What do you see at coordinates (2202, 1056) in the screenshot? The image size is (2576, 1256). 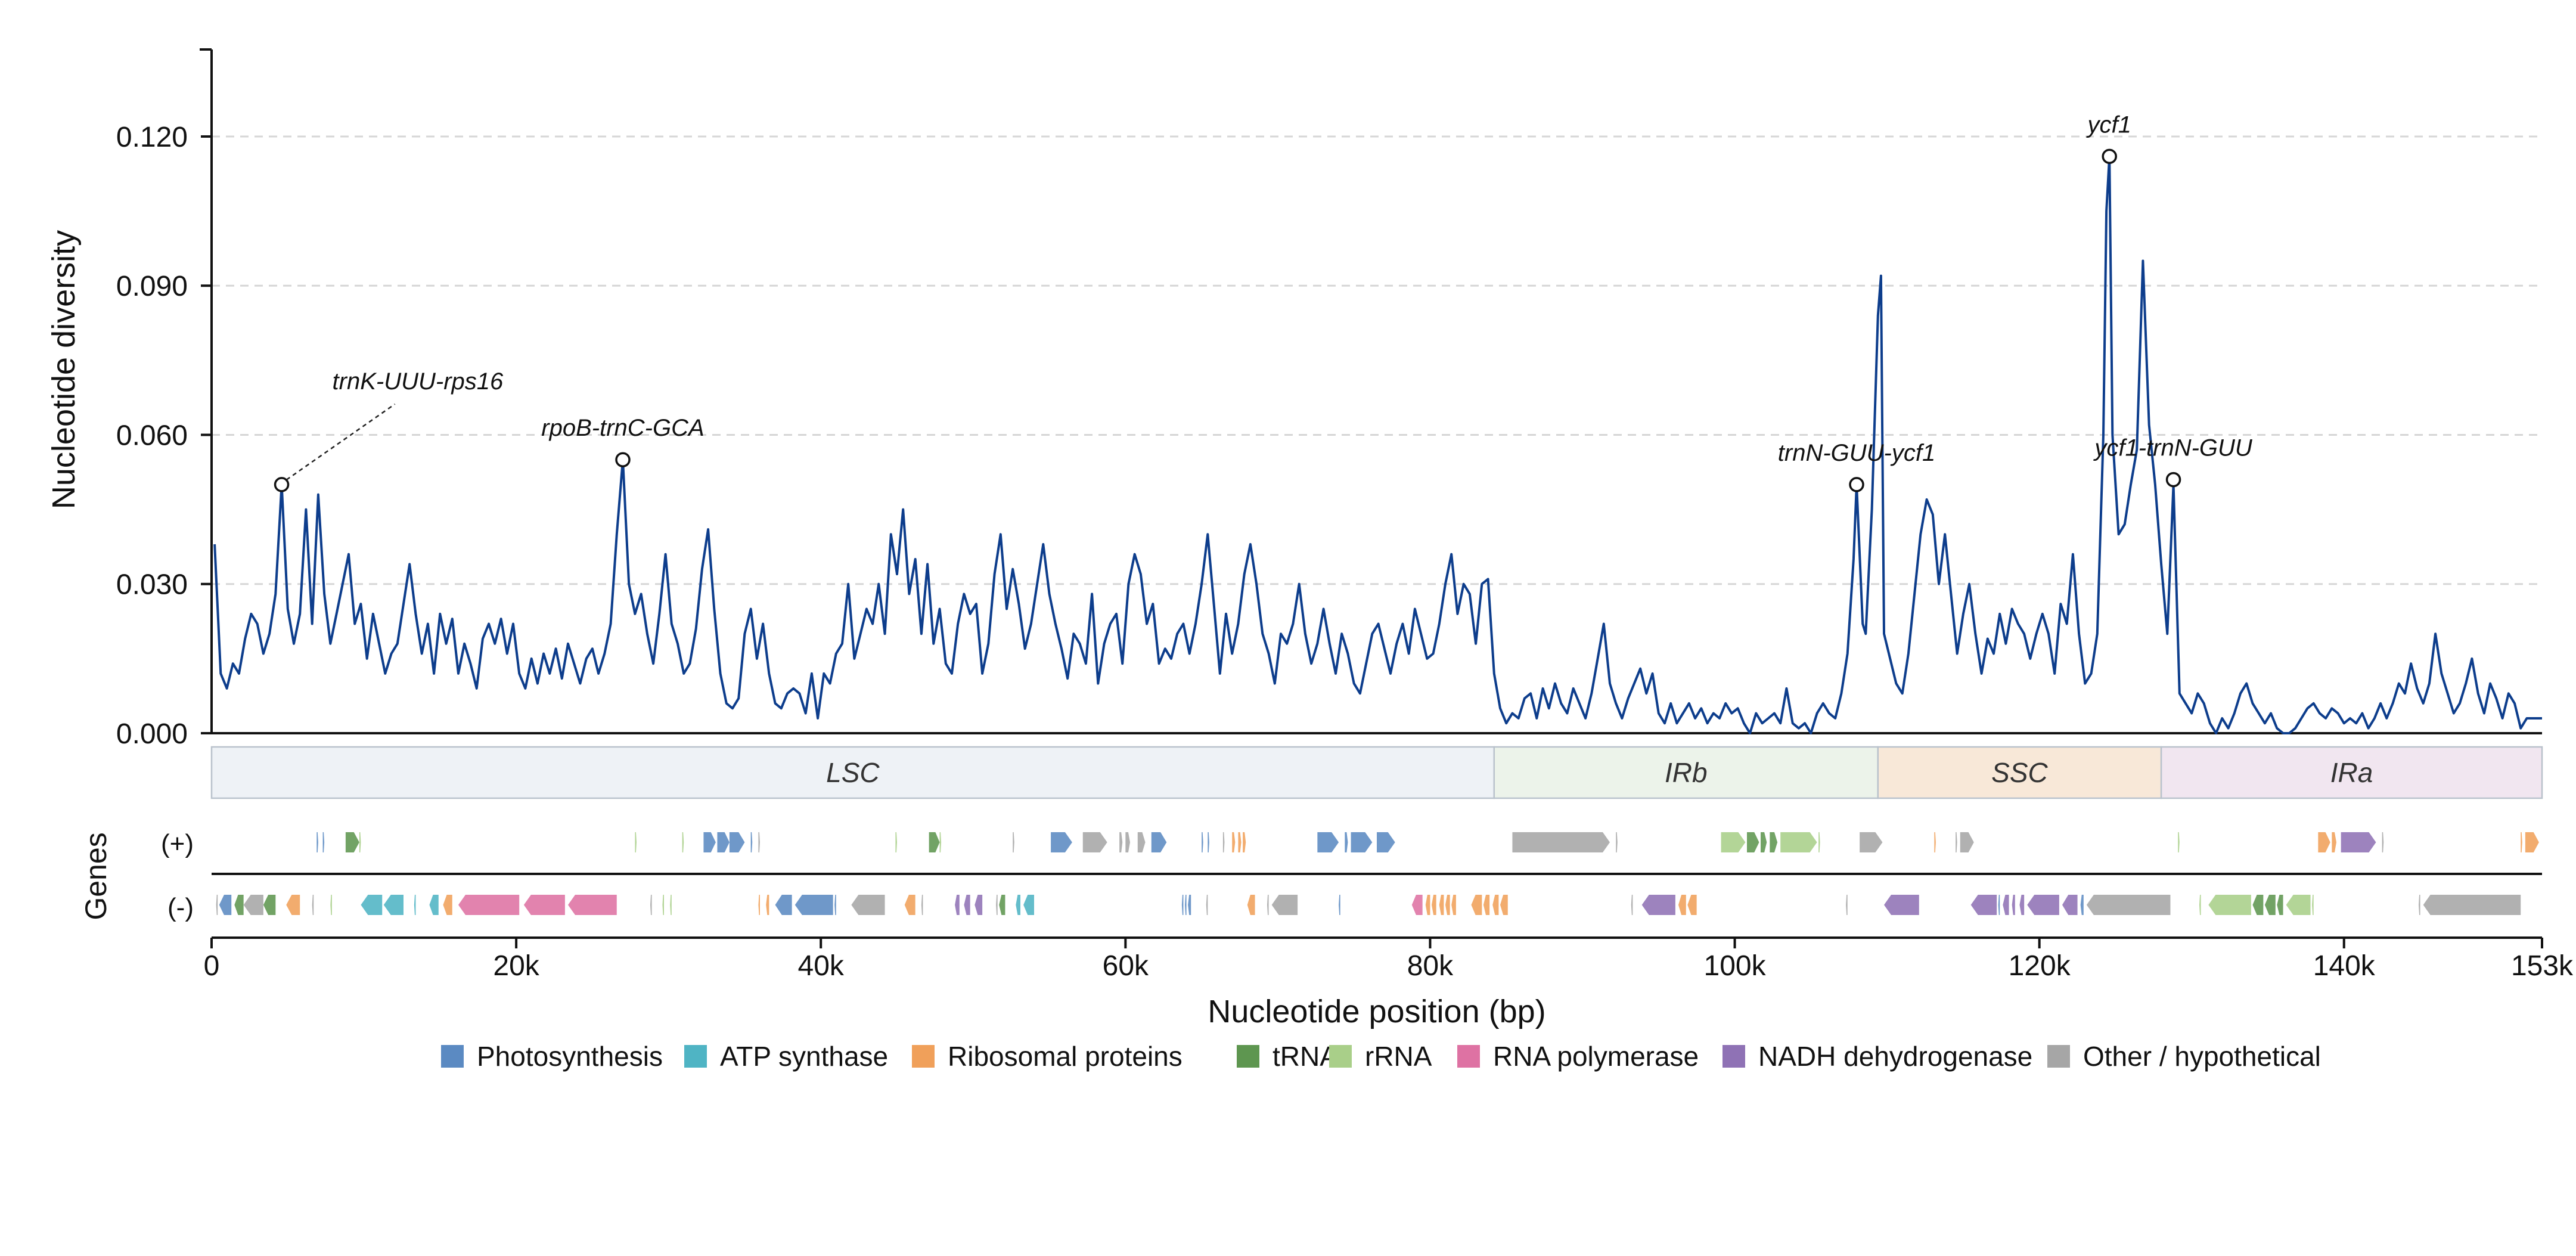 I see `legend-label: Other / hypothetical` at bounding box center [2202, 1056].